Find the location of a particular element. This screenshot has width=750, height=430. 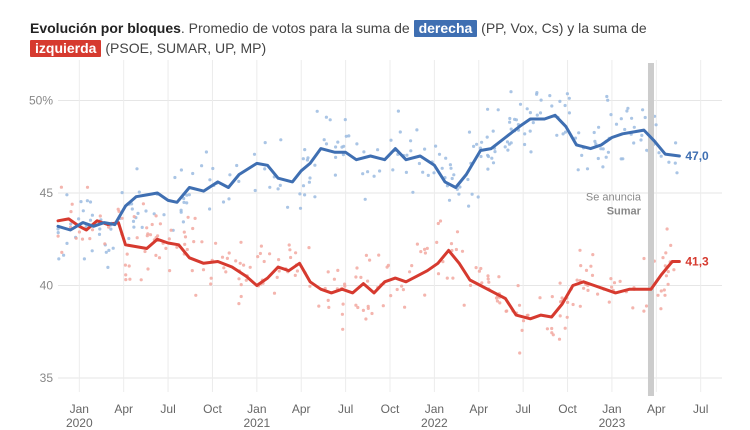

y-tick-label: 40 is located at coordinates (47, 286).